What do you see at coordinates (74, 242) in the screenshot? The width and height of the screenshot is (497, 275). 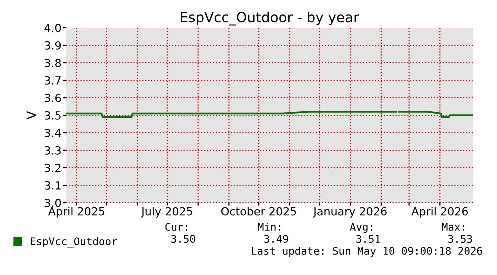 I see `legend-label: EspVcc_Outdoor` at bounding box center [74, 242].